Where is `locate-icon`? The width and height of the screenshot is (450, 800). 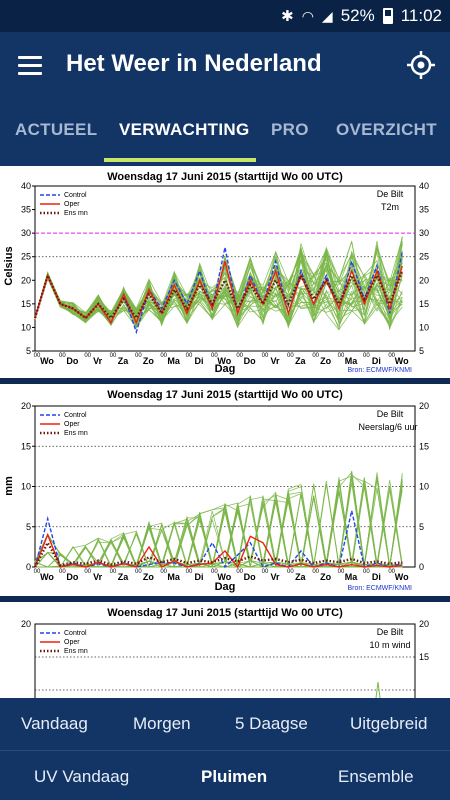 locate-icon is located at coordinates (421, 65).